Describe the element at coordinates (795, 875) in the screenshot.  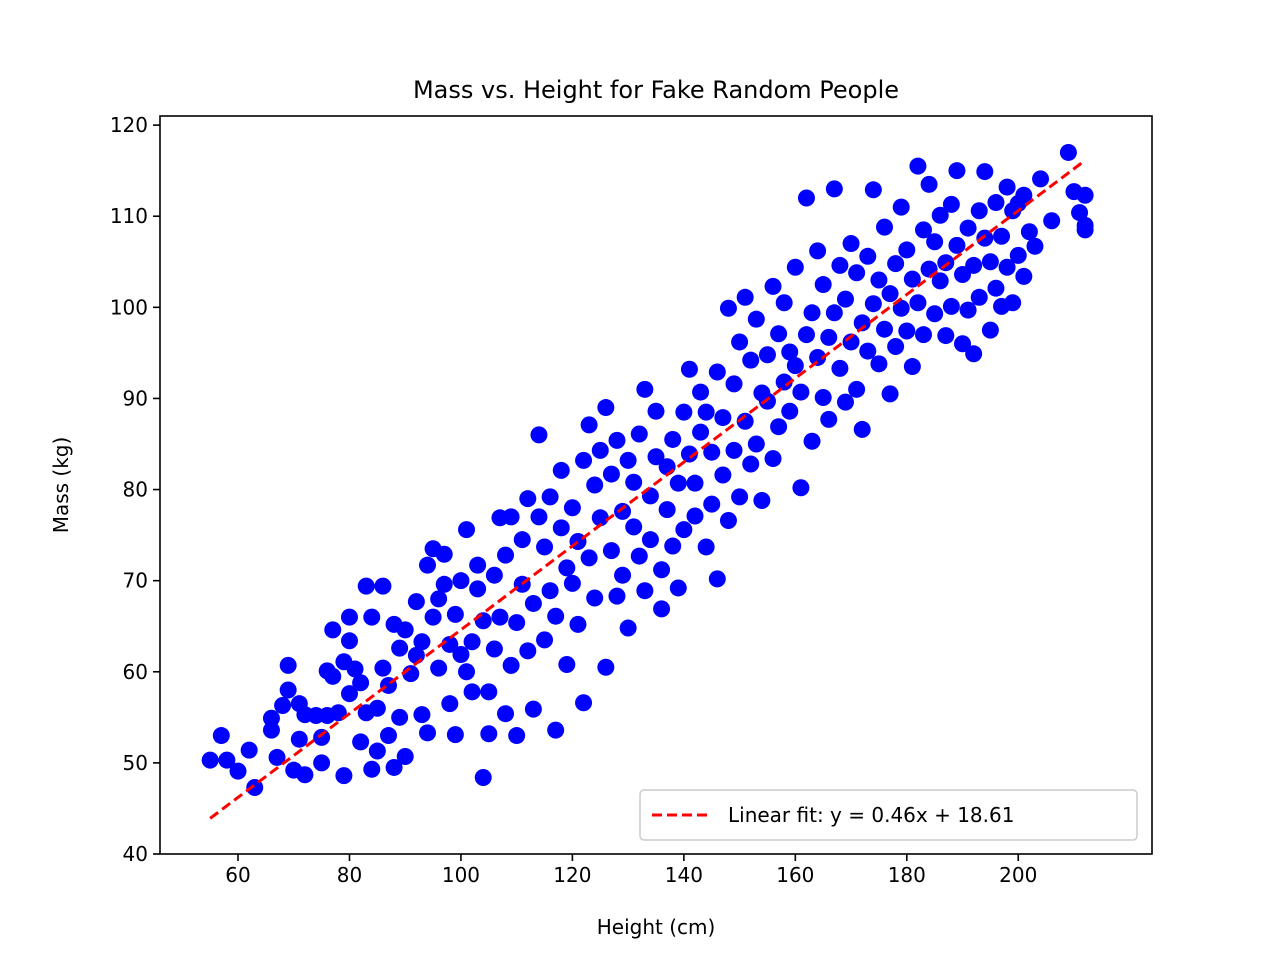
I see `x-tick-label: 160` at that location.